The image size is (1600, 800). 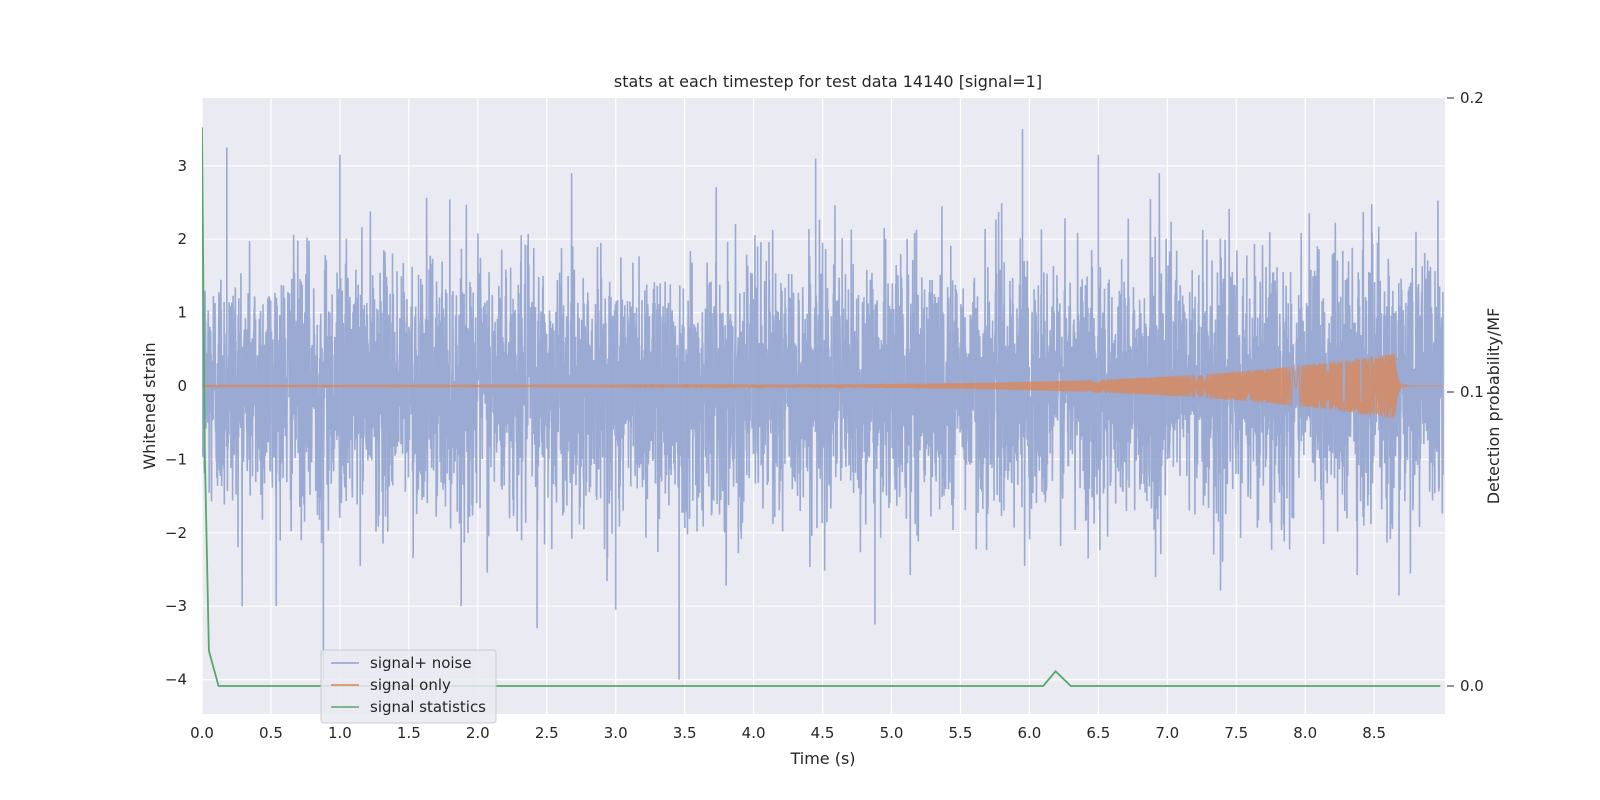 What do you see at coordinates (1472, 392) in the screenshot?
I see `y2-tick-label: 0.1` at bounding box center [1472, 392].